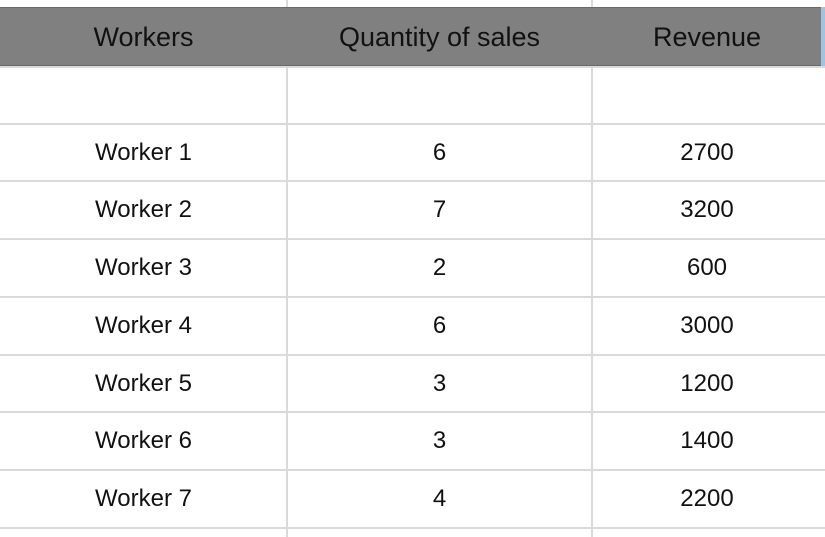 The height and width of the screenshot is (537, 825). What do you see at coordinates (143, 267) in the screenshot?
I see `table-cell: Worker 3` at bounding box center [143, 267].